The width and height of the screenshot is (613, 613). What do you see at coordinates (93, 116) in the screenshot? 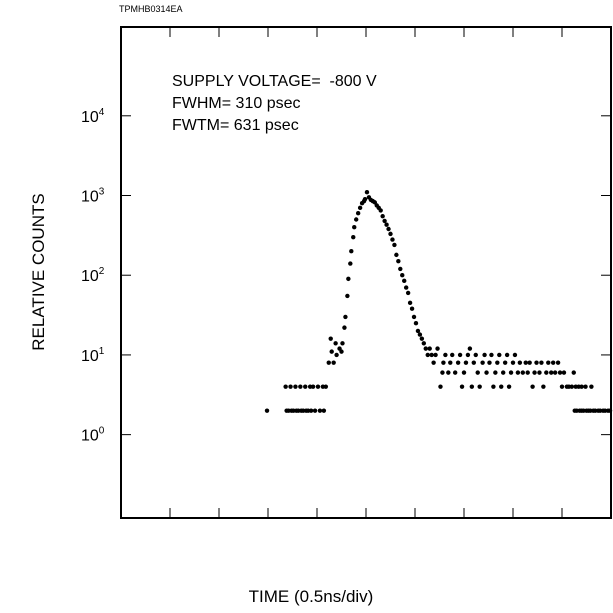
I see `y-tick-label: 10⁴` at bounding box center [93, 116].